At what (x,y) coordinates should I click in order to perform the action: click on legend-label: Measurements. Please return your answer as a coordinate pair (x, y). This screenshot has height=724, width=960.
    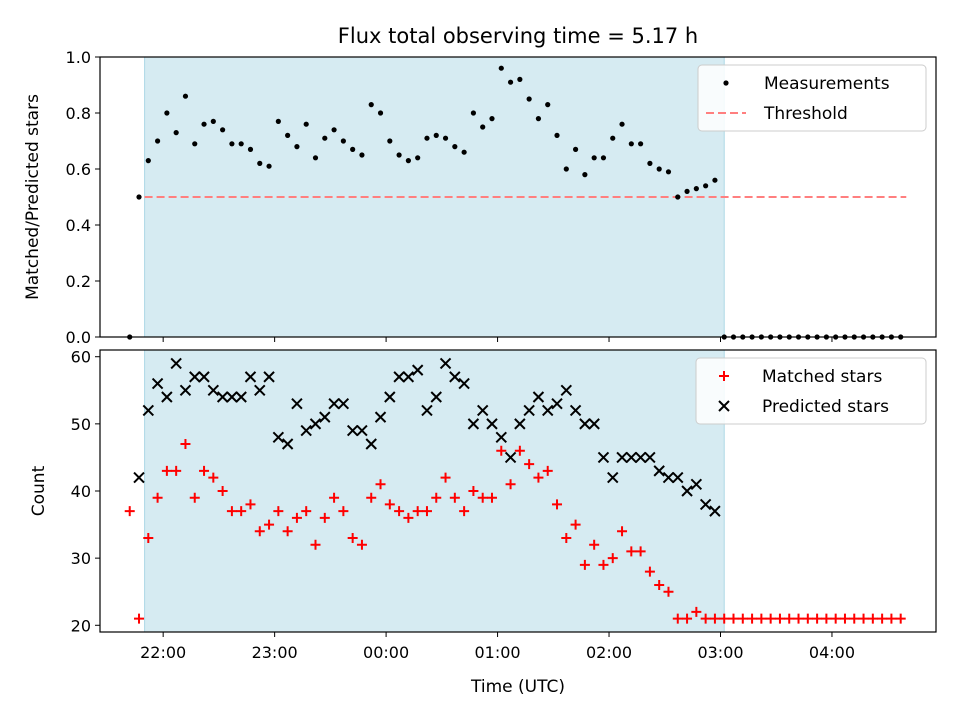
    Looking at the image, I should click on (827, 84).